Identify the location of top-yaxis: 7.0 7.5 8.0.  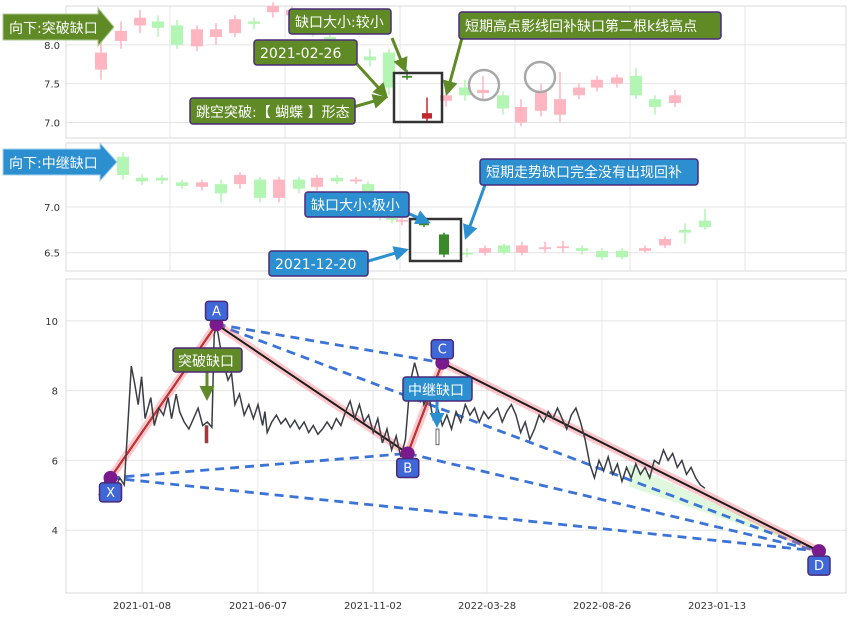
(52, 85).